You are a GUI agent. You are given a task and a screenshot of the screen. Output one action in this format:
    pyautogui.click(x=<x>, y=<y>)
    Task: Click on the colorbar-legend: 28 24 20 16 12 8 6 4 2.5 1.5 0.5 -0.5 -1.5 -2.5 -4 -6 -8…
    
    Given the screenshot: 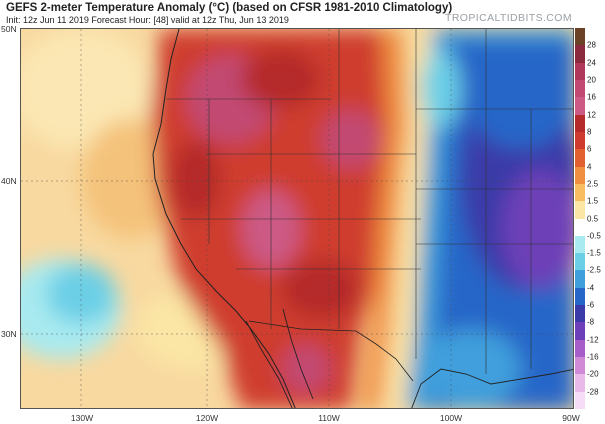 What is the action you would take?
    pyautogui.click(x=590, y=219)
    